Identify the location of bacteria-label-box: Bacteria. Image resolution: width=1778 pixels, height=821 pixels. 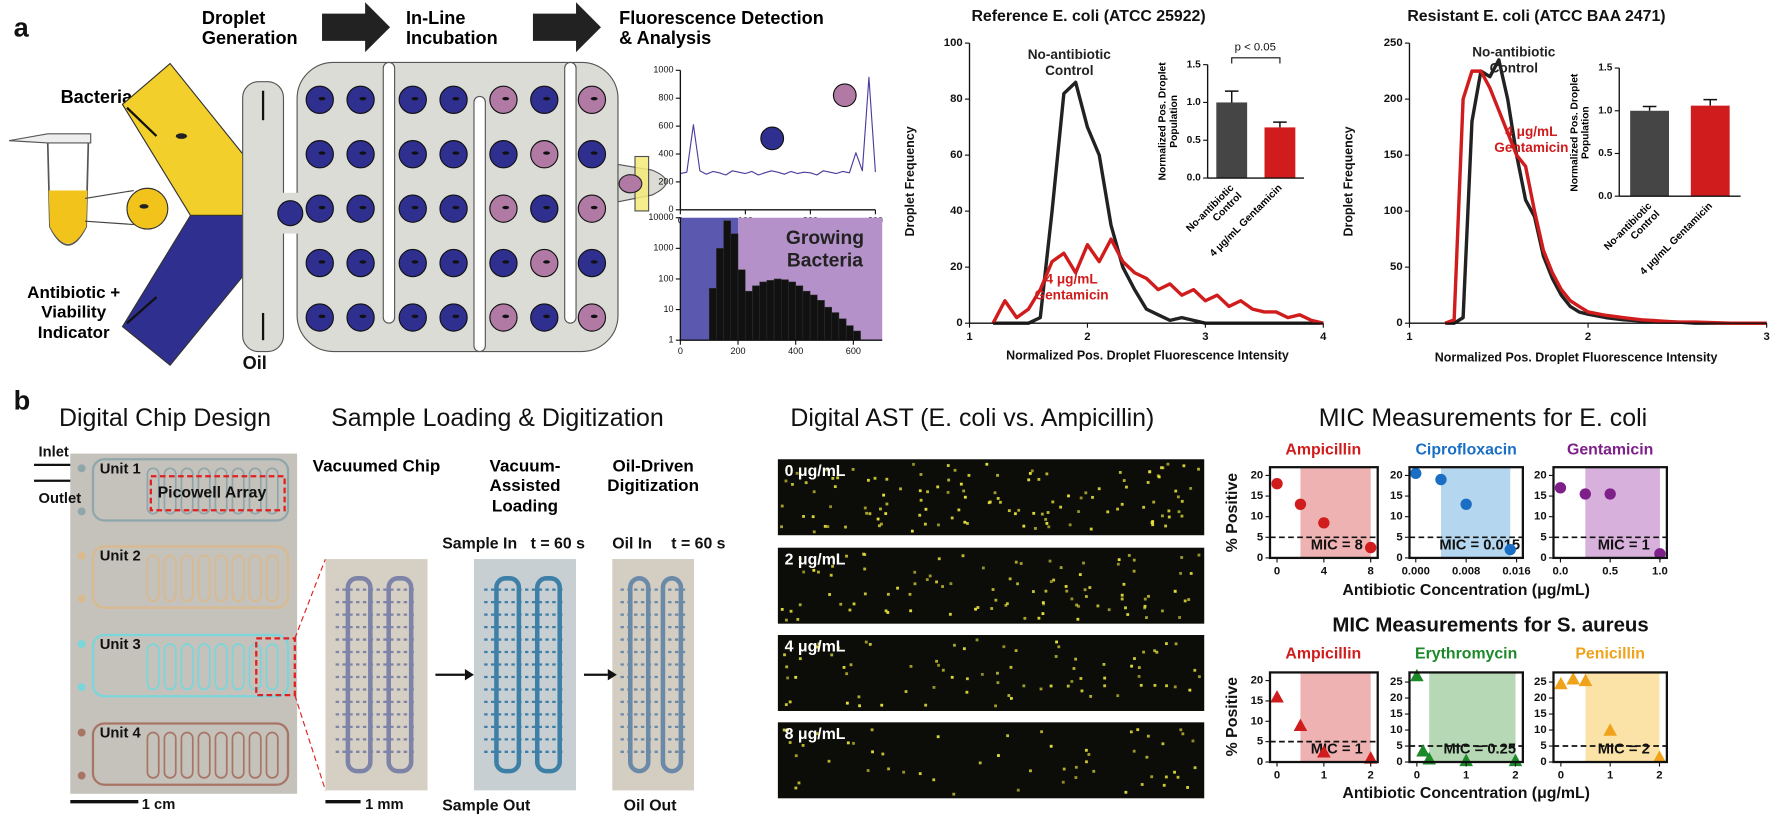
(96, 98).